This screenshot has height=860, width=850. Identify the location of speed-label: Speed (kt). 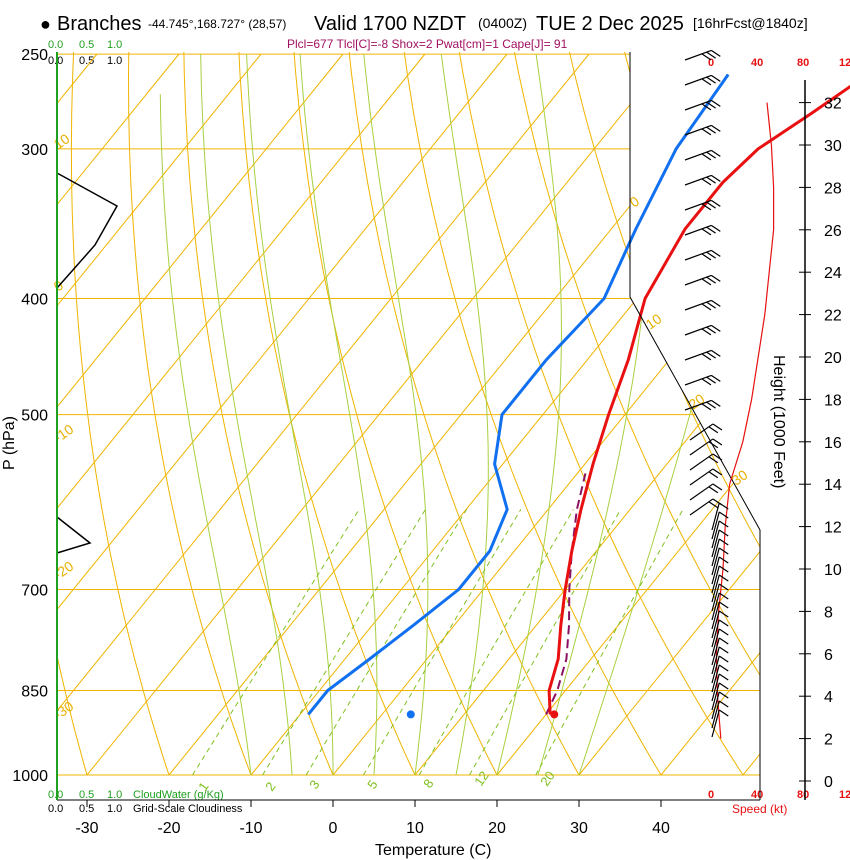
(759, 809).